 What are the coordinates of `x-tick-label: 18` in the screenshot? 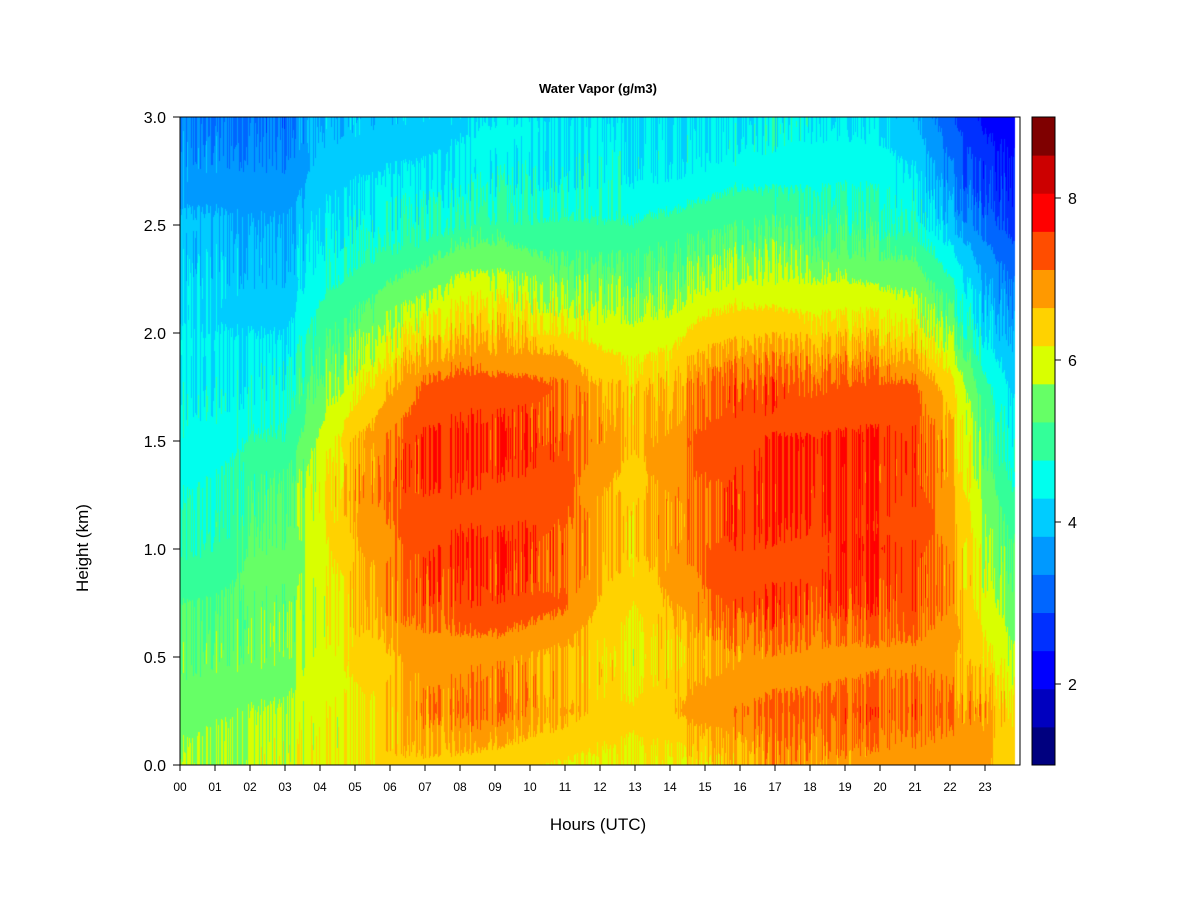 It's located at (810, 787).